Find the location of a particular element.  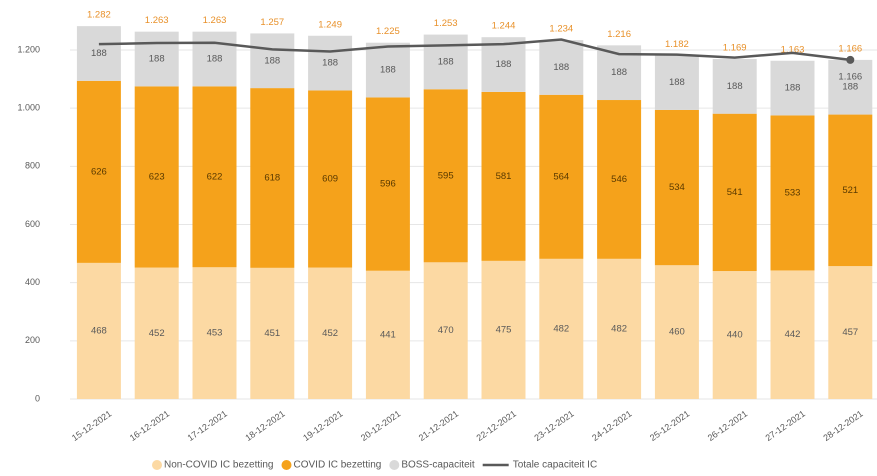

data-label: 441 is located at coordinates (388, 334).